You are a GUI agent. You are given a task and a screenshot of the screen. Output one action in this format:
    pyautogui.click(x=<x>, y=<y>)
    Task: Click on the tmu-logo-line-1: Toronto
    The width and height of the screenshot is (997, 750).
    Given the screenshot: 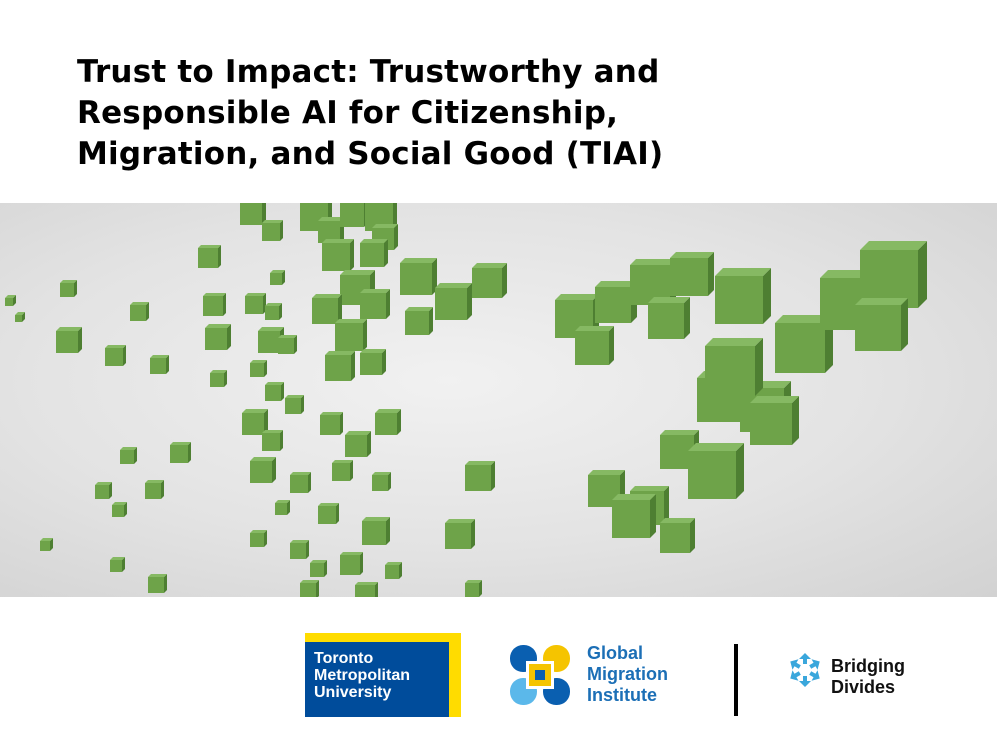 What is the action you would take?
    pyautogui.click(x=344, y=658)
    